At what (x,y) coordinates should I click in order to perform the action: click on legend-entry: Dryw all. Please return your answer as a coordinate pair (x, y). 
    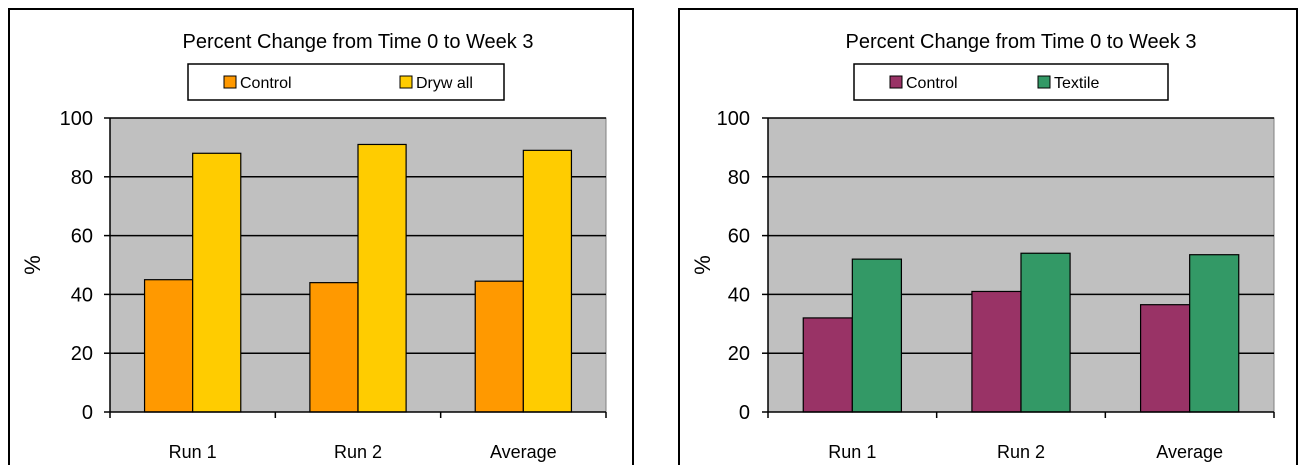
    Looking at the image, I should click on (444, 83).